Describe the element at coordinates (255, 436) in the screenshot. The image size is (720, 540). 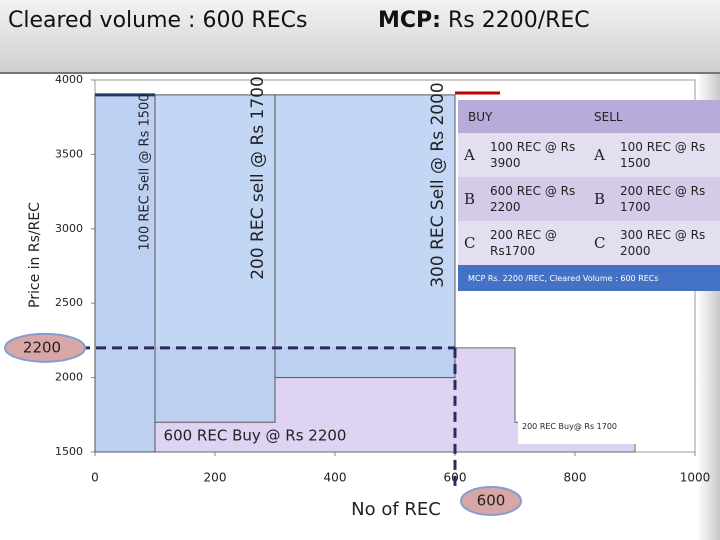
I see `buy-annotation: 600 REC Buy @ Rs 2200` at that location.